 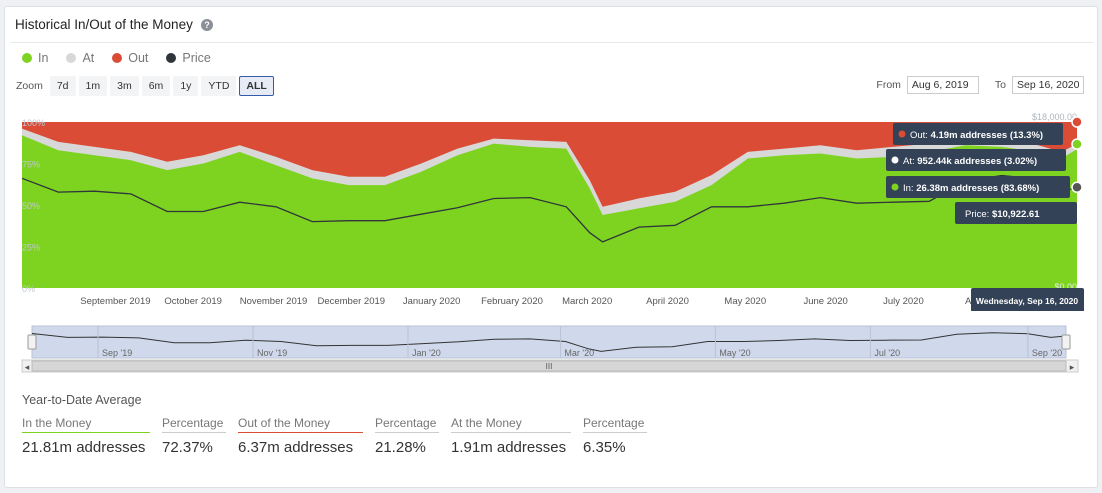 I want to click on tooltip-value: 4.19m addresses (13.3%), so click(x=987, y=135).